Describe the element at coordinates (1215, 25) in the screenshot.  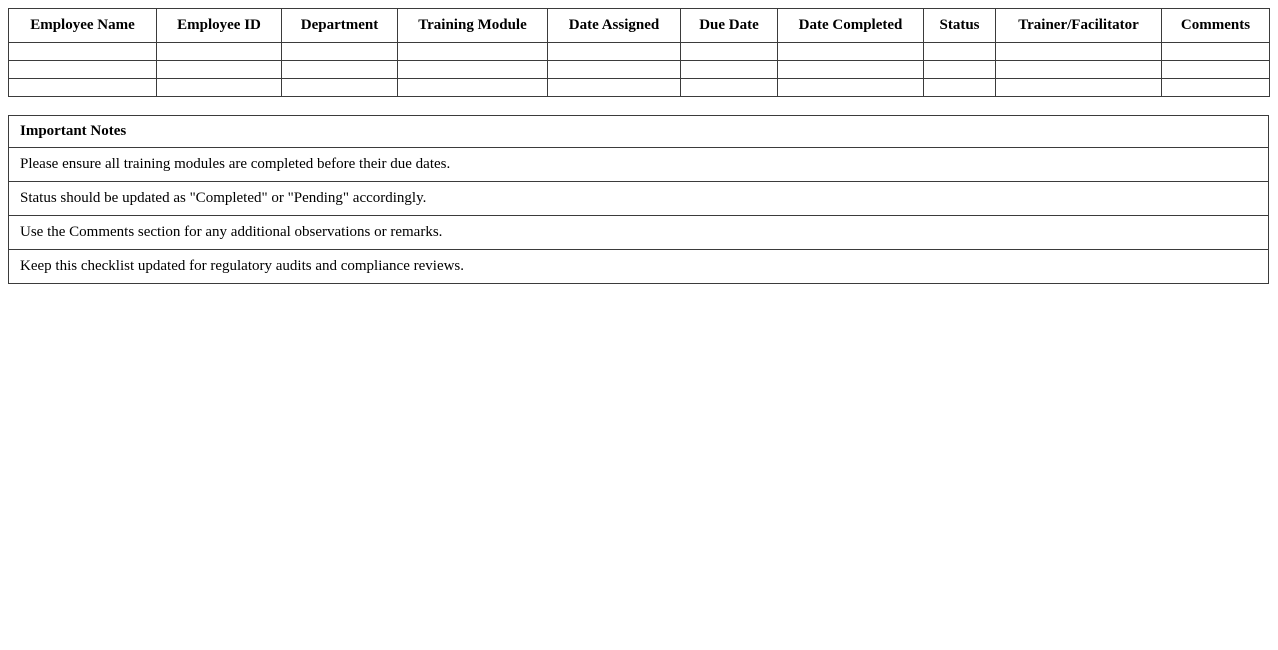
I see `column-header-comments: Comments` at that location.